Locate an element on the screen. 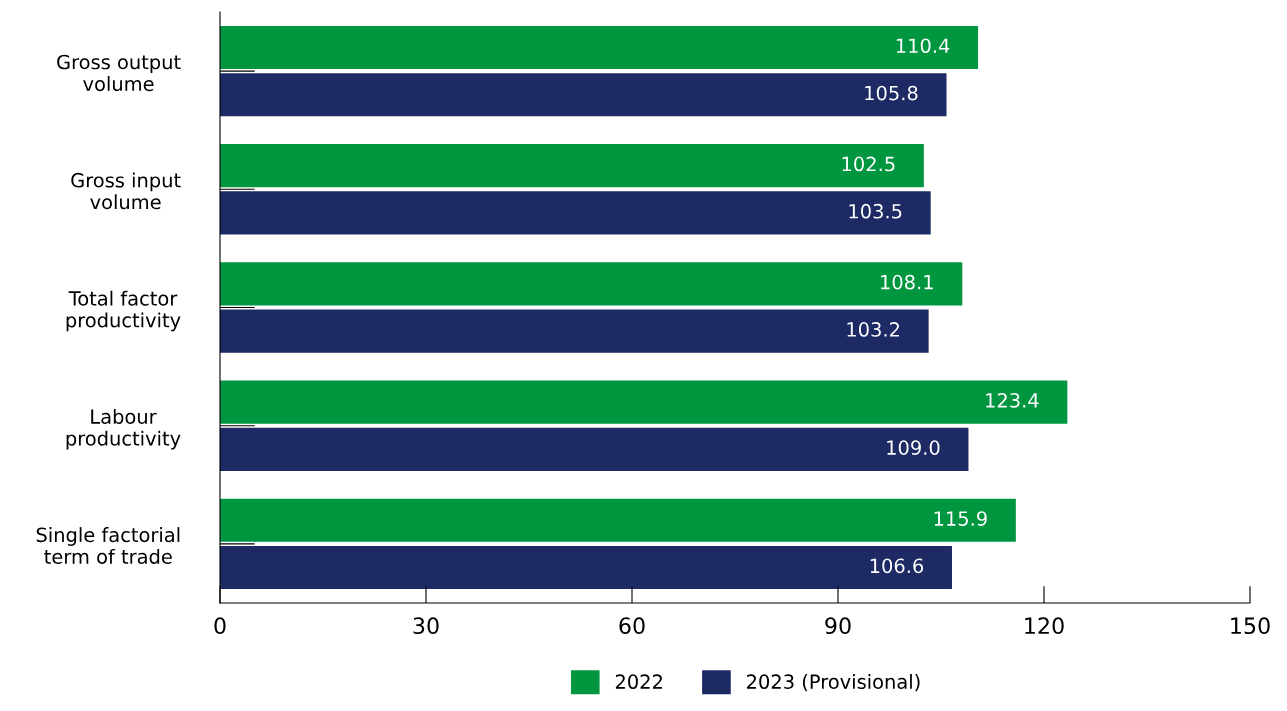  data-label: 105.8 is located at coordinates (891, 93).